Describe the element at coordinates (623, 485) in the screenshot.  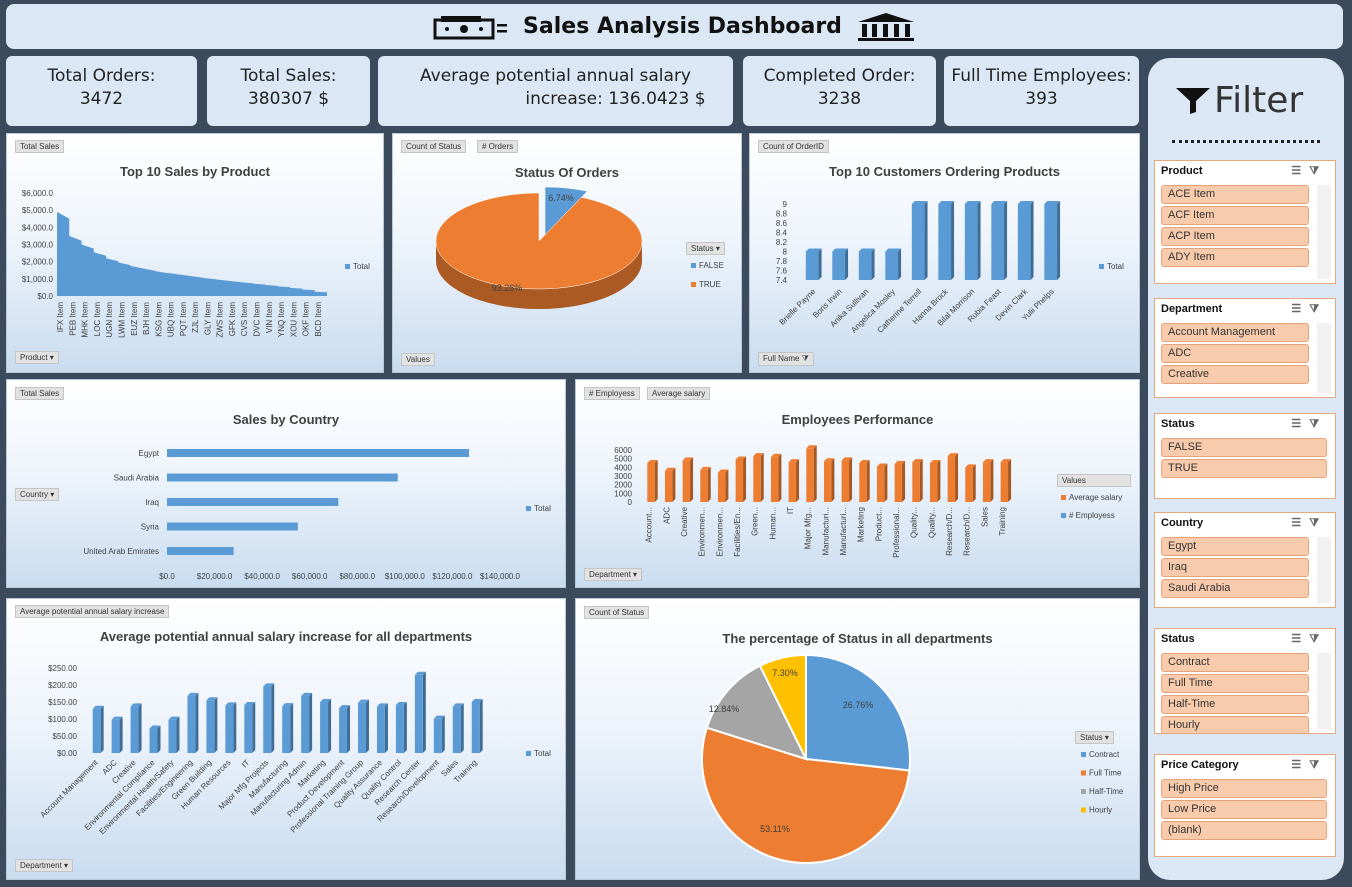
I see `y-tick-label: 2000` at that location.